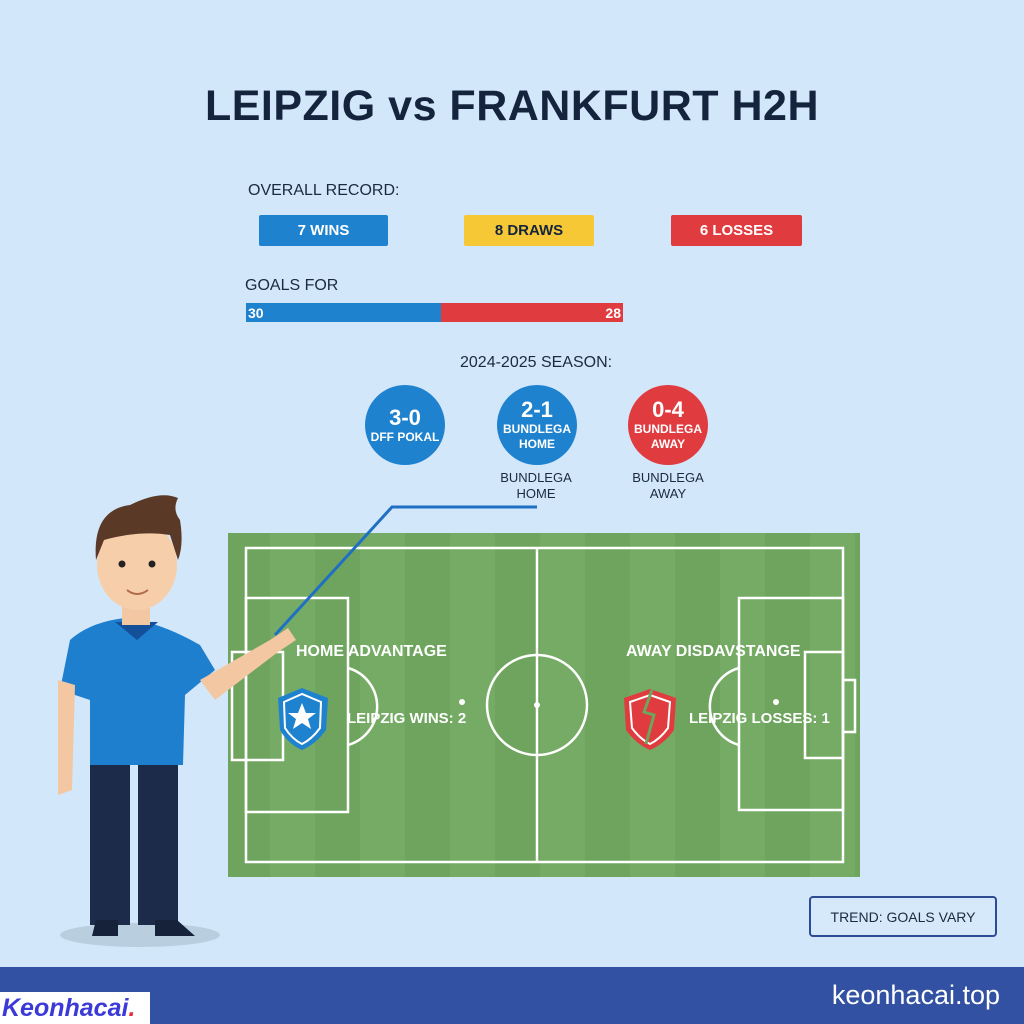  What do you see at coordinates (303, 719) in the screenshot?
I see `shield-star-icon` at bounding box center [303, 719].